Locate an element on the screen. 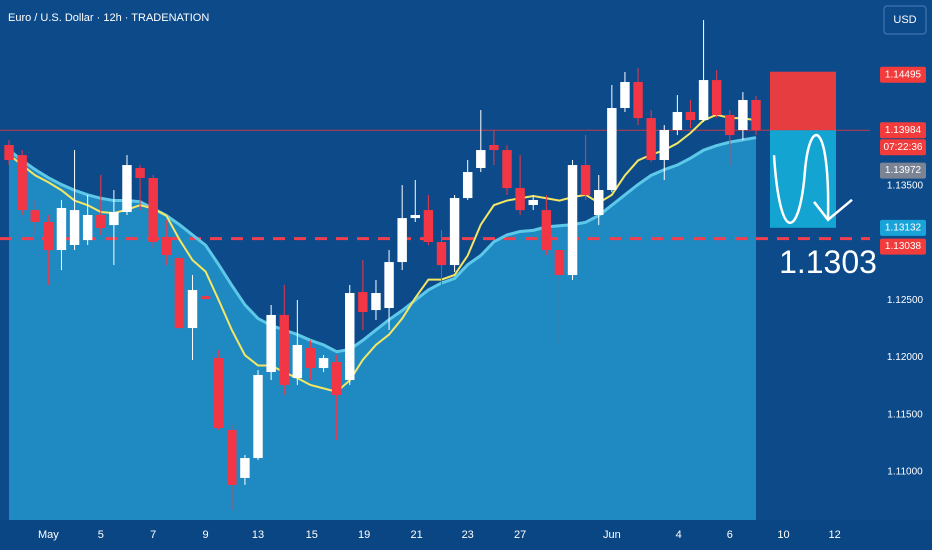 Image resolution: width=932 pixels, height=550 pixels. y-tick-label: 1.11000 is located at coordinates (905, 472).